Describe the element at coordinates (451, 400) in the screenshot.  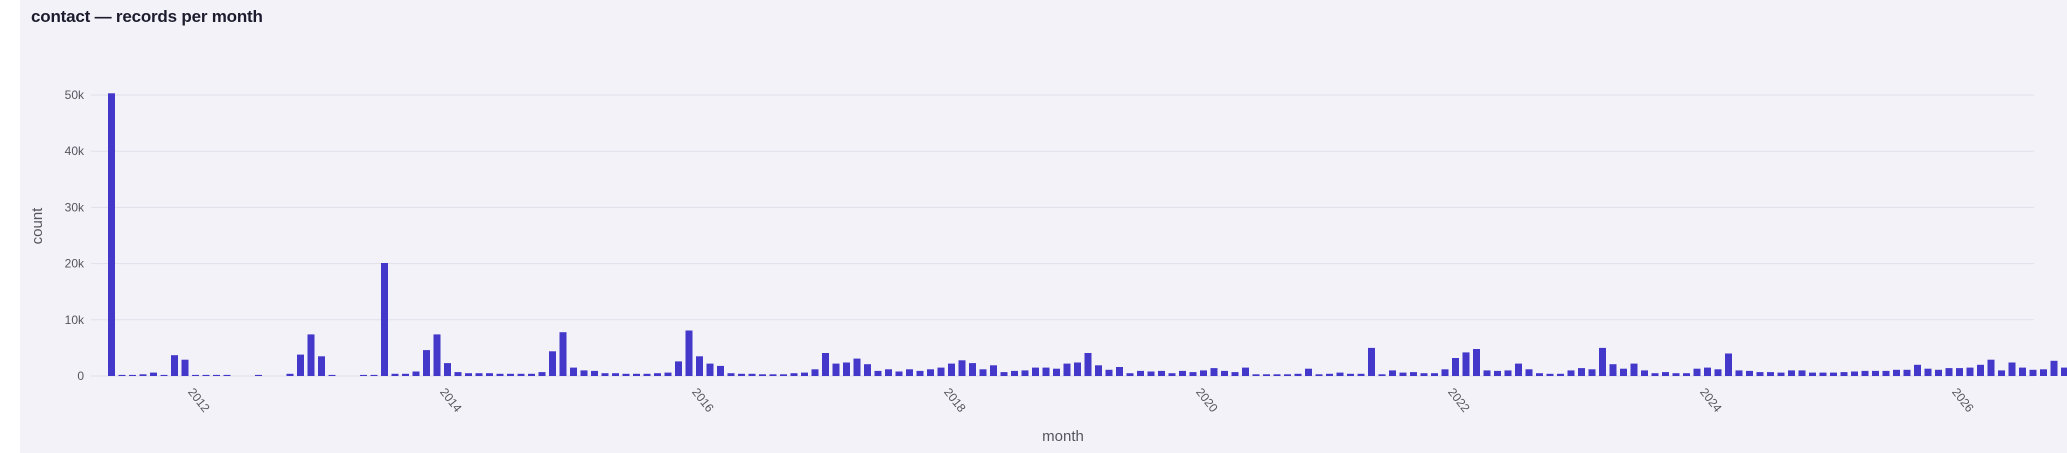
I see `x-tick-label: 2014` at that location.